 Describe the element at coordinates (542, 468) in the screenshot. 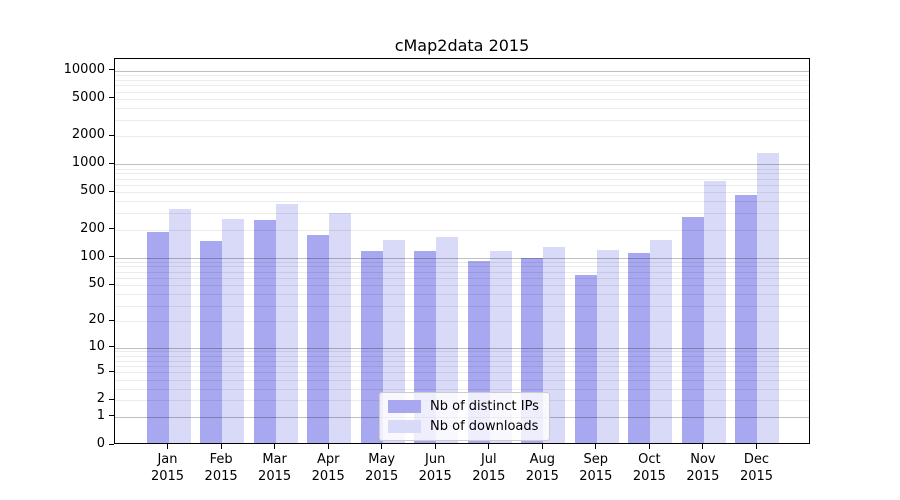

I see `x-tick-label: Aug 2015` at that location.